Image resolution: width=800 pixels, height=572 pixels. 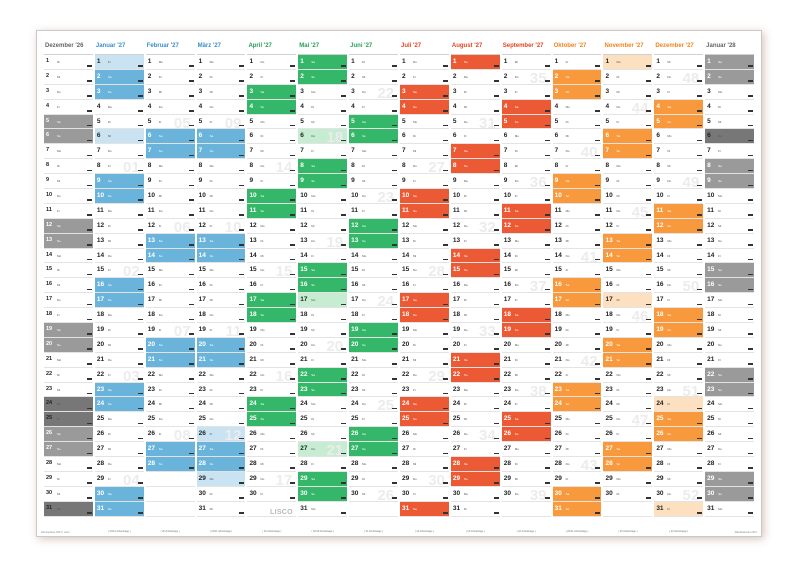 What do you see at coordinates (272, 390) in the screenshot?
I see `day-cell: 23 Fr` at bounding box center [272, 390].